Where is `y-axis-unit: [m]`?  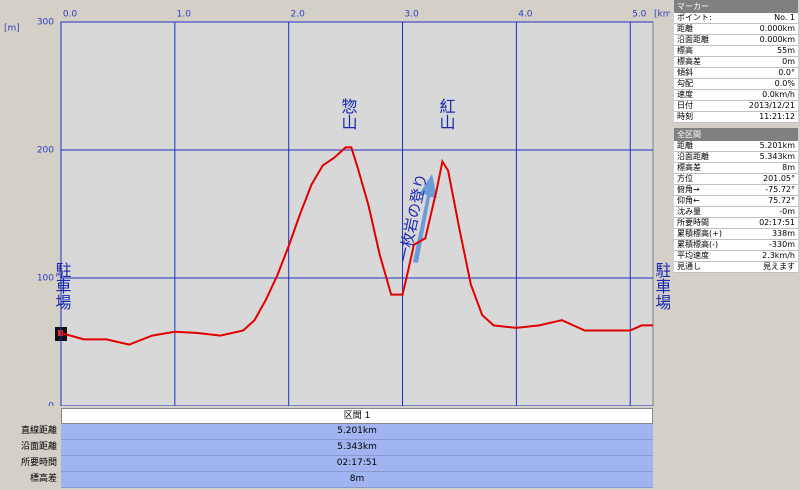 y-axis-unit: [m] is located at coordinates (12, 29).